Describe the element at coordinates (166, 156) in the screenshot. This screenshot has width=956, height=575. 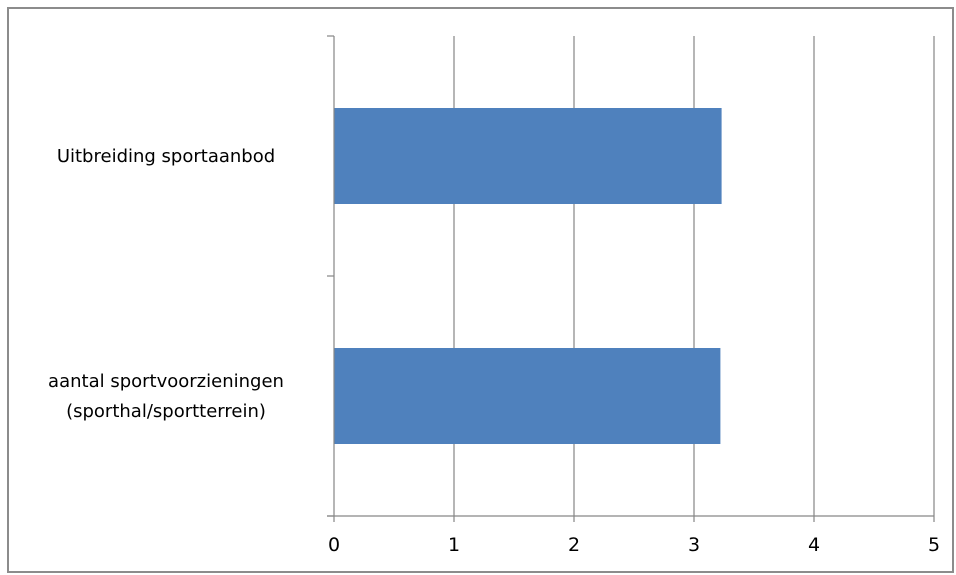
I see `category-label-0-line-0: Uitbreiding sportaanbod` at that location.